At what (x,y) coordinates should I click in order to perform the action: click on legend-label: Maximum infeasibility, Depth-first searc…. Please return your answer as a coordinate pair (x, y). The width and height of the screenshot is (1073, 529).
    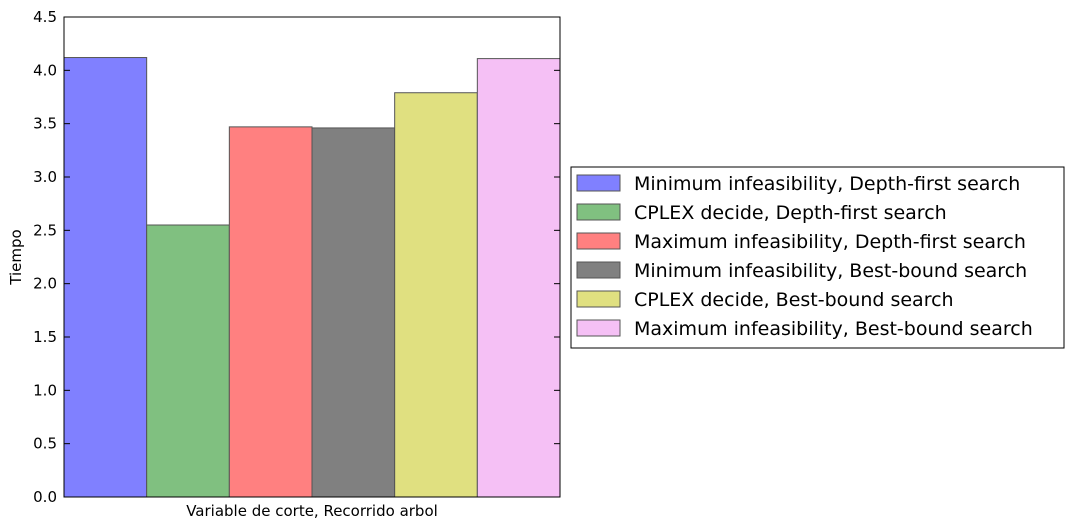
    Looking at the image, I should click on (830, 242).